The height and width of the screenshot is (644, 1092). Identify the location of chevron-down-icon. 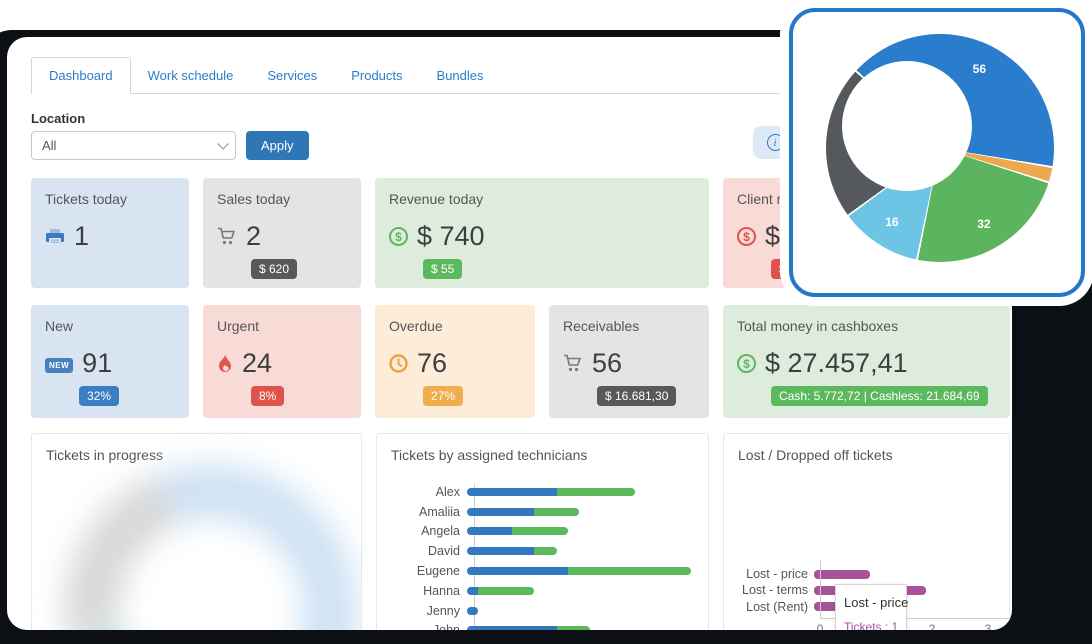
(223, 143).